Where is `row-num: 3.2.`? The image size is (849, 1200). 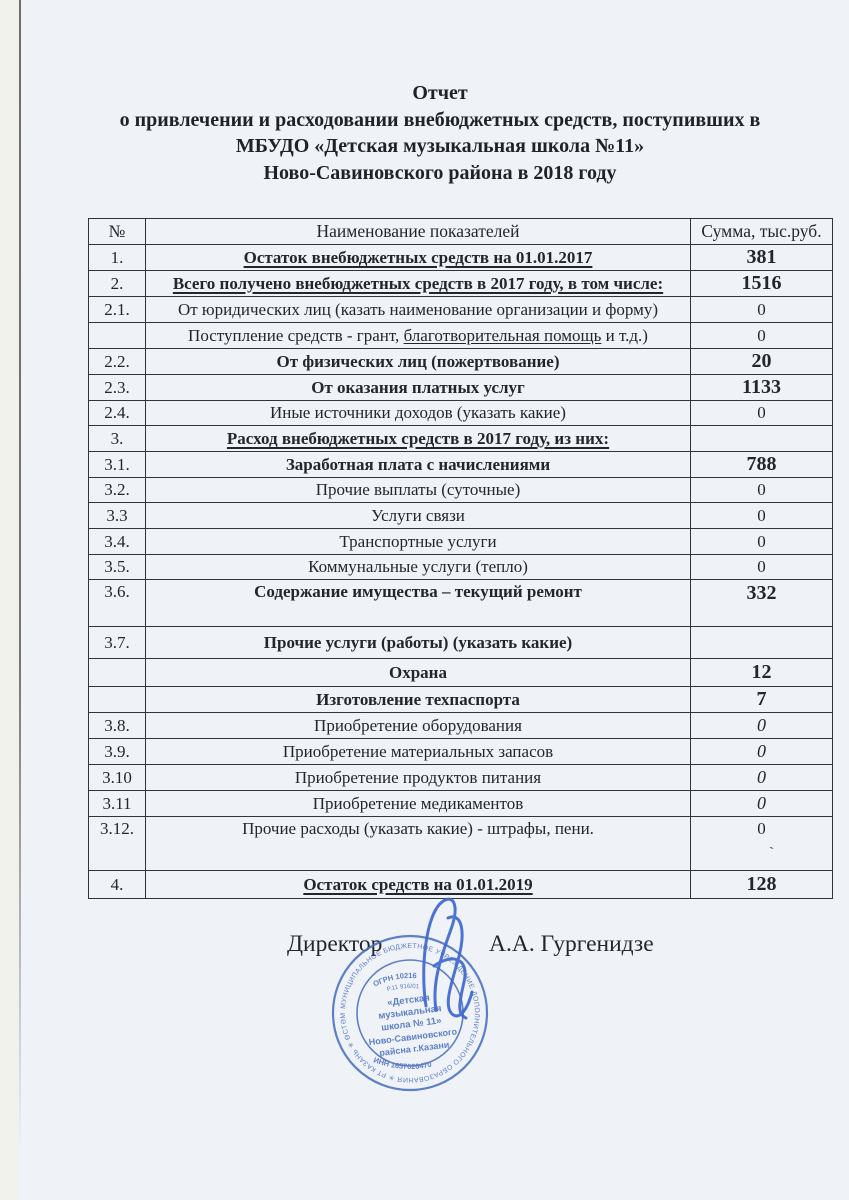
row-num: 3.2. is located at coordinates (117, 490).